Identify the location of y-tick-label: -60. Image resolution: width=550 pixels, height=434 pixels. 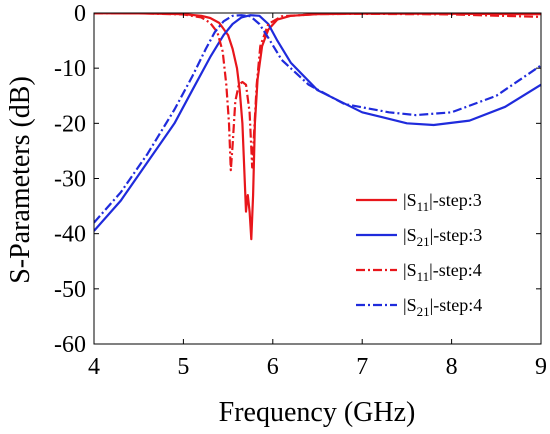
(70, 345).